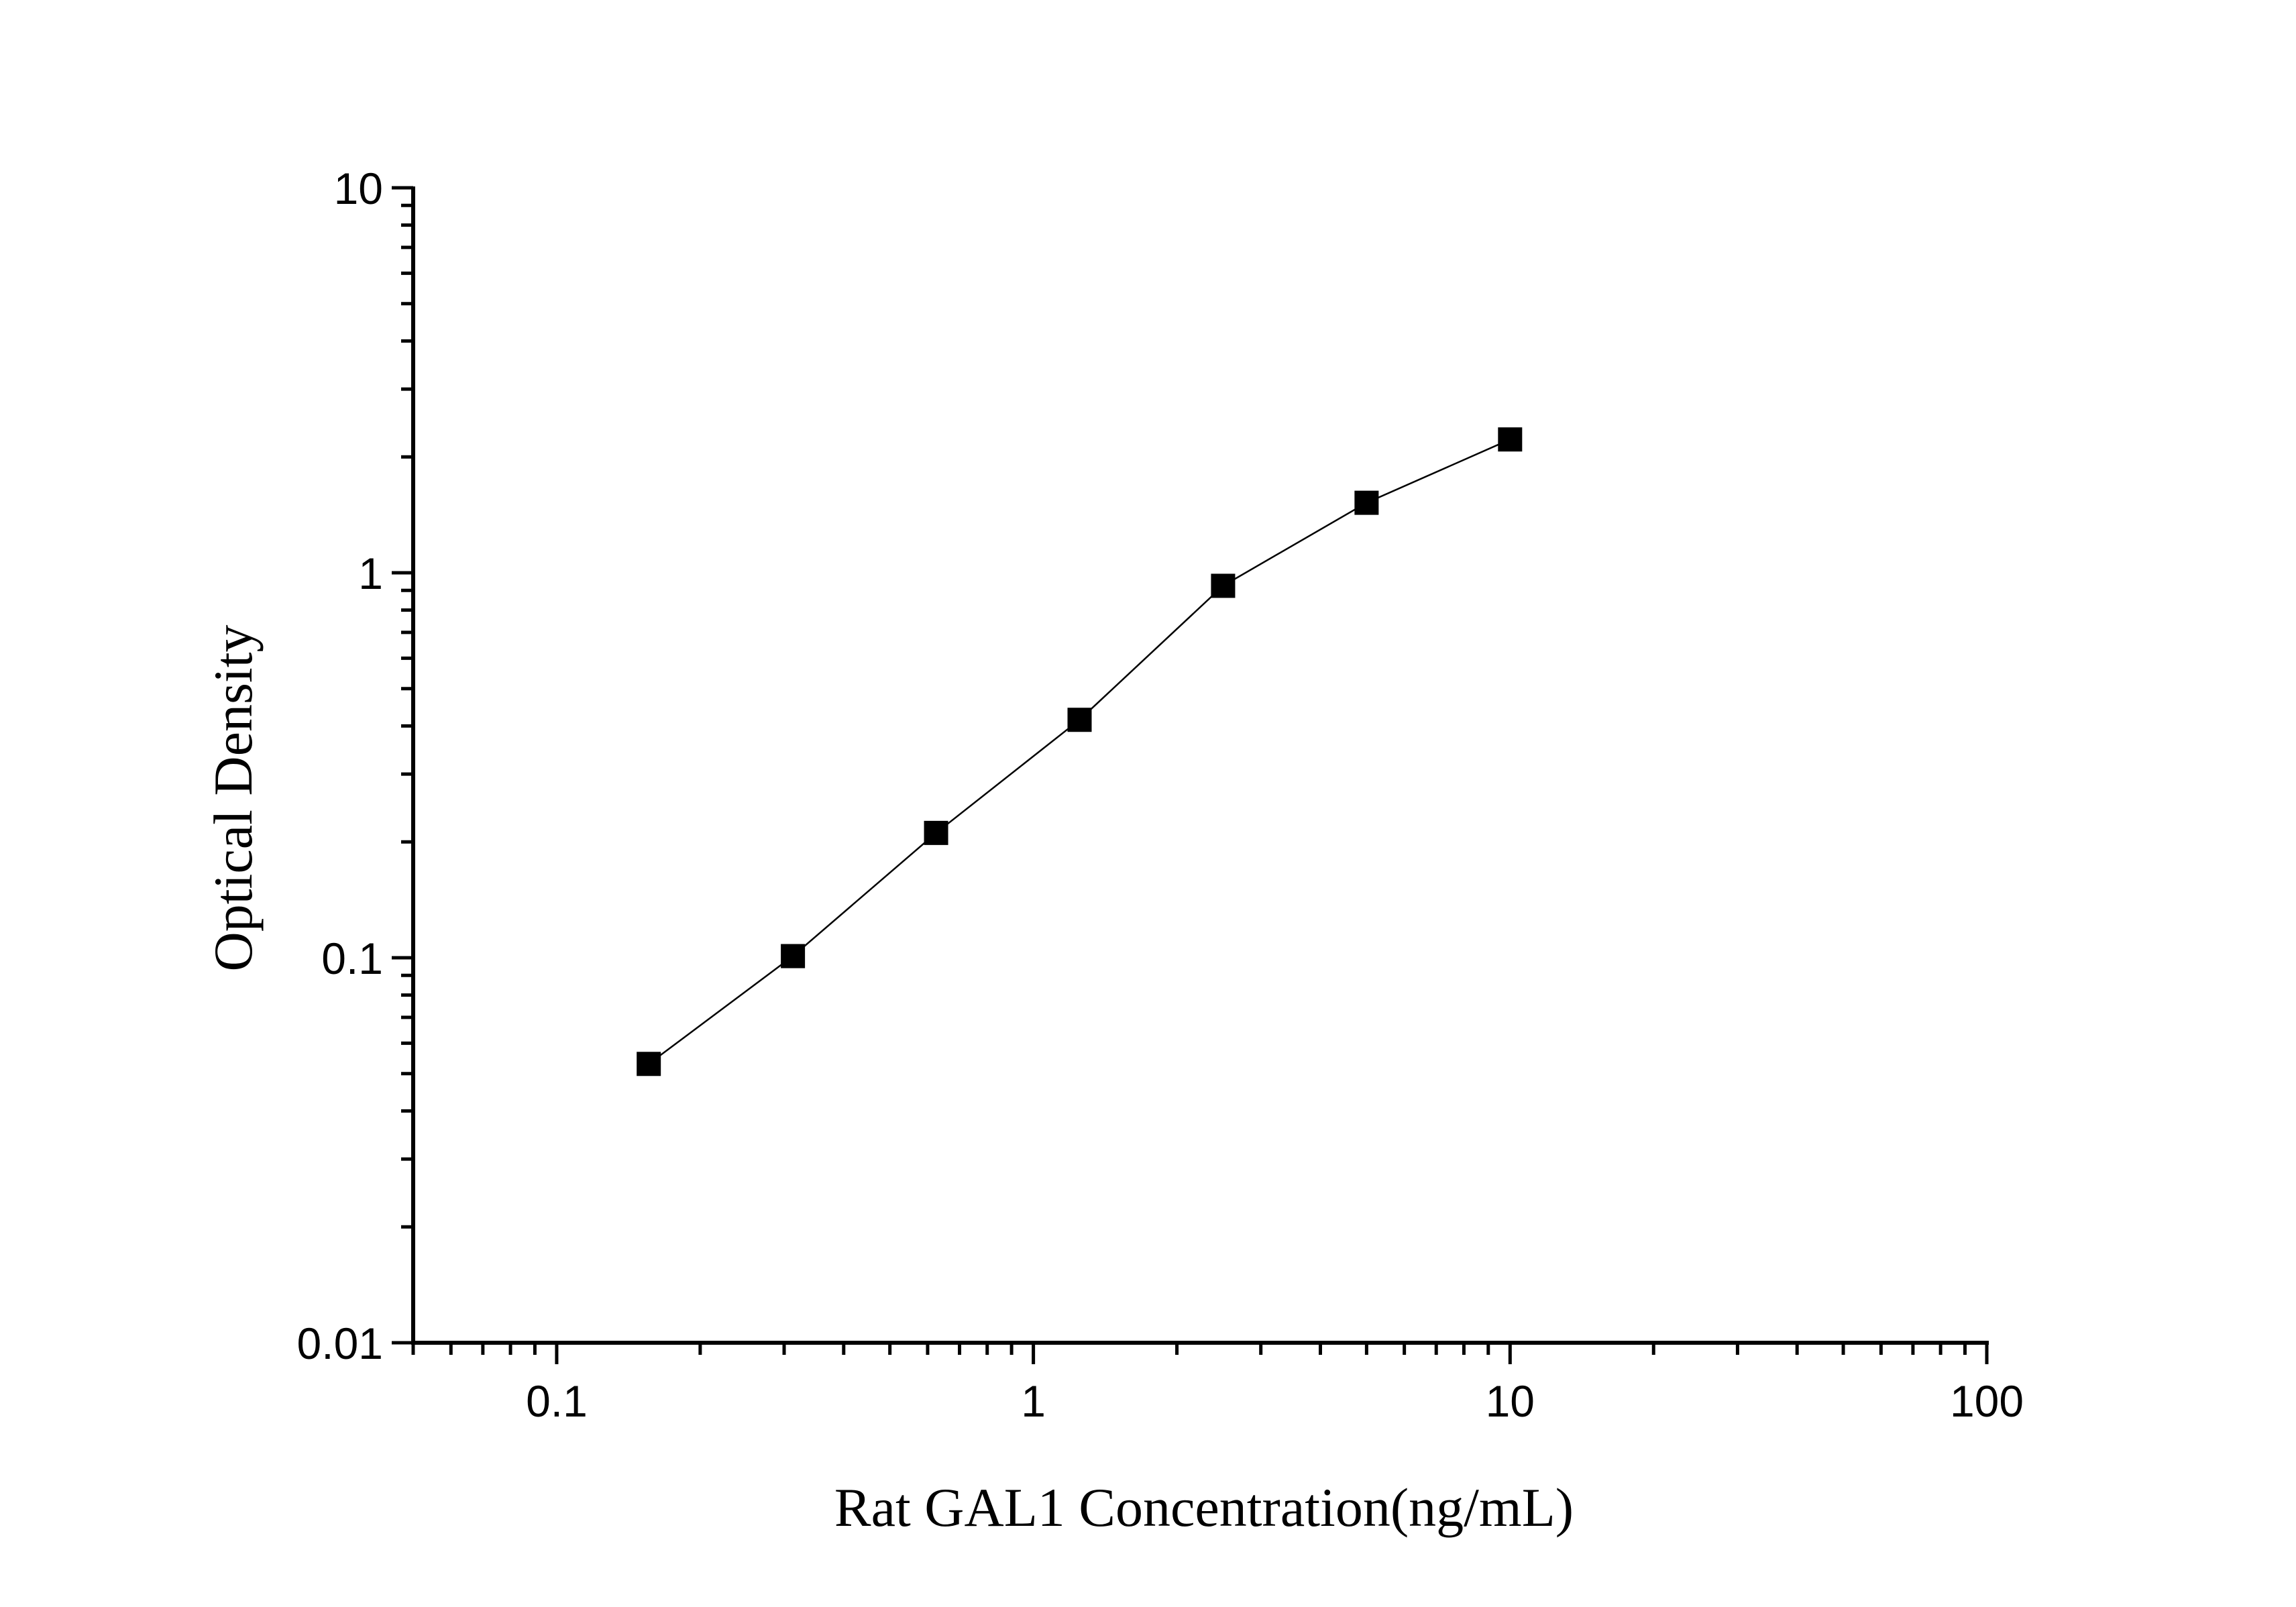 The image size is (2296, 1607). What do you see at coordinates (359, 188) in the screenshot?
I see `y-tick-label: 10` at bounding box center [359, 188].